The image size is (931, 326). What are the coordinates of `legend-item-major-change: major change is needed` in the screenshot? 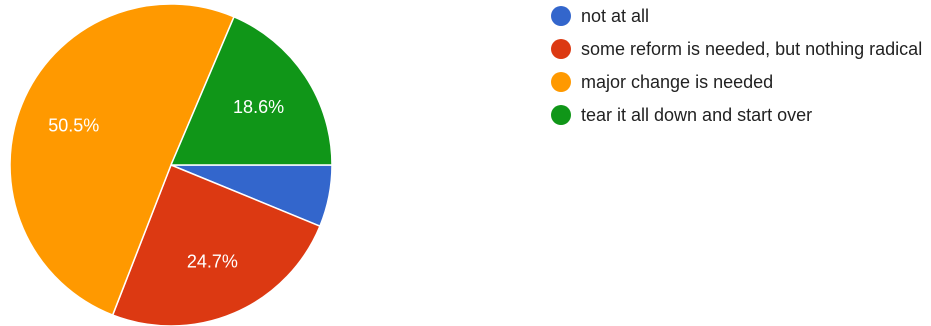 It's located at (741, 82).